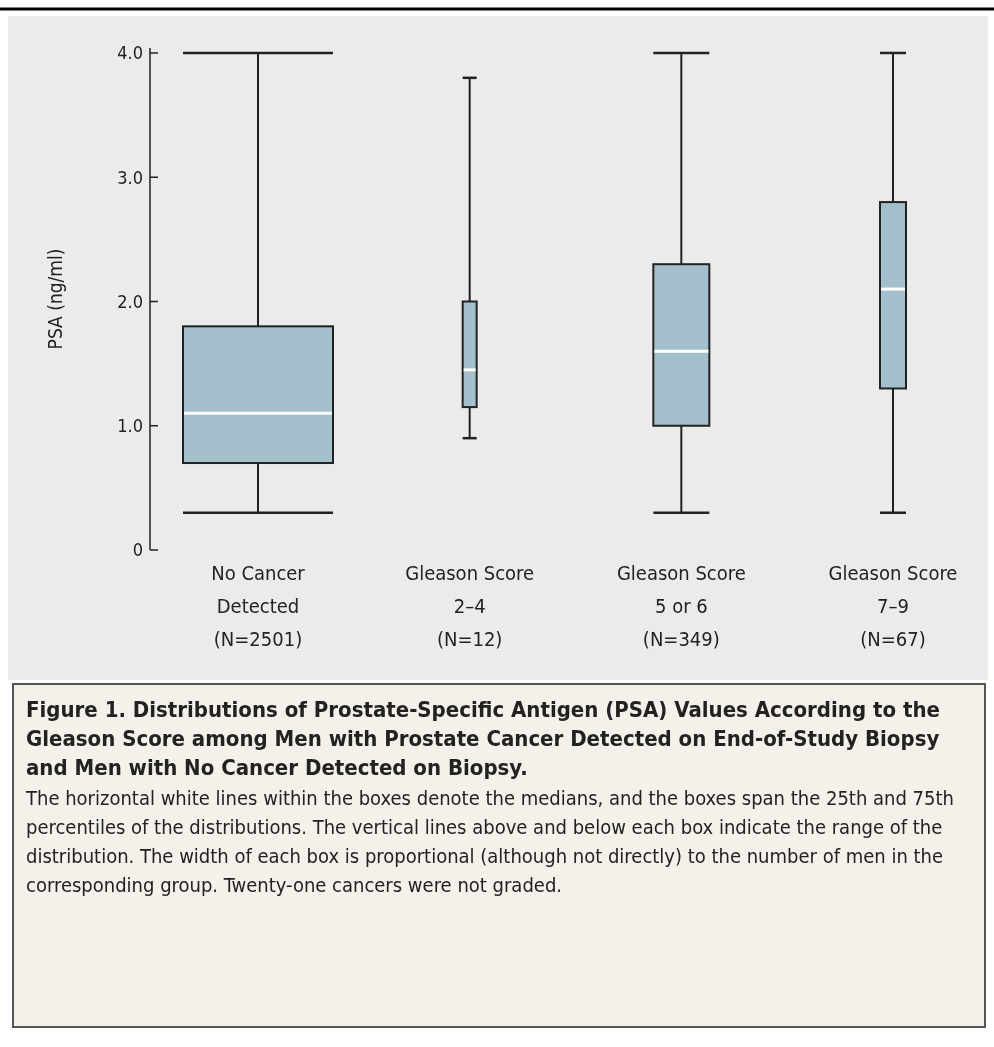  I want to click on y-tick-label: 2.0, so click(130, 301).